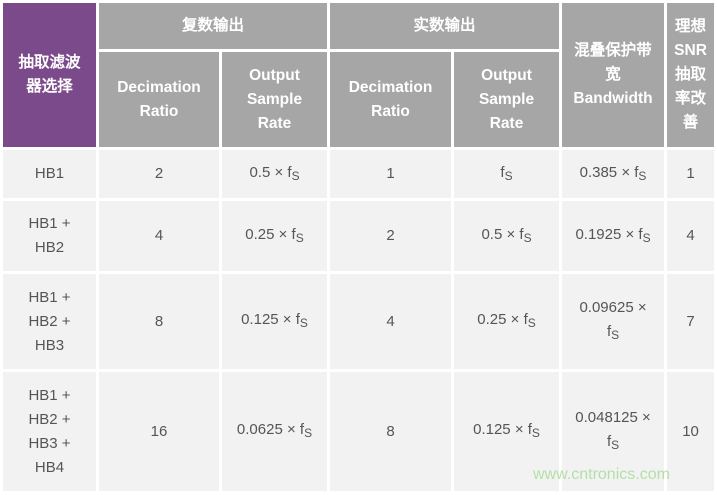 Image resolution: width=717 pixels, height=495 pixels. I want to click on cell-bw: 0.385 × fS, so click(613, 174).